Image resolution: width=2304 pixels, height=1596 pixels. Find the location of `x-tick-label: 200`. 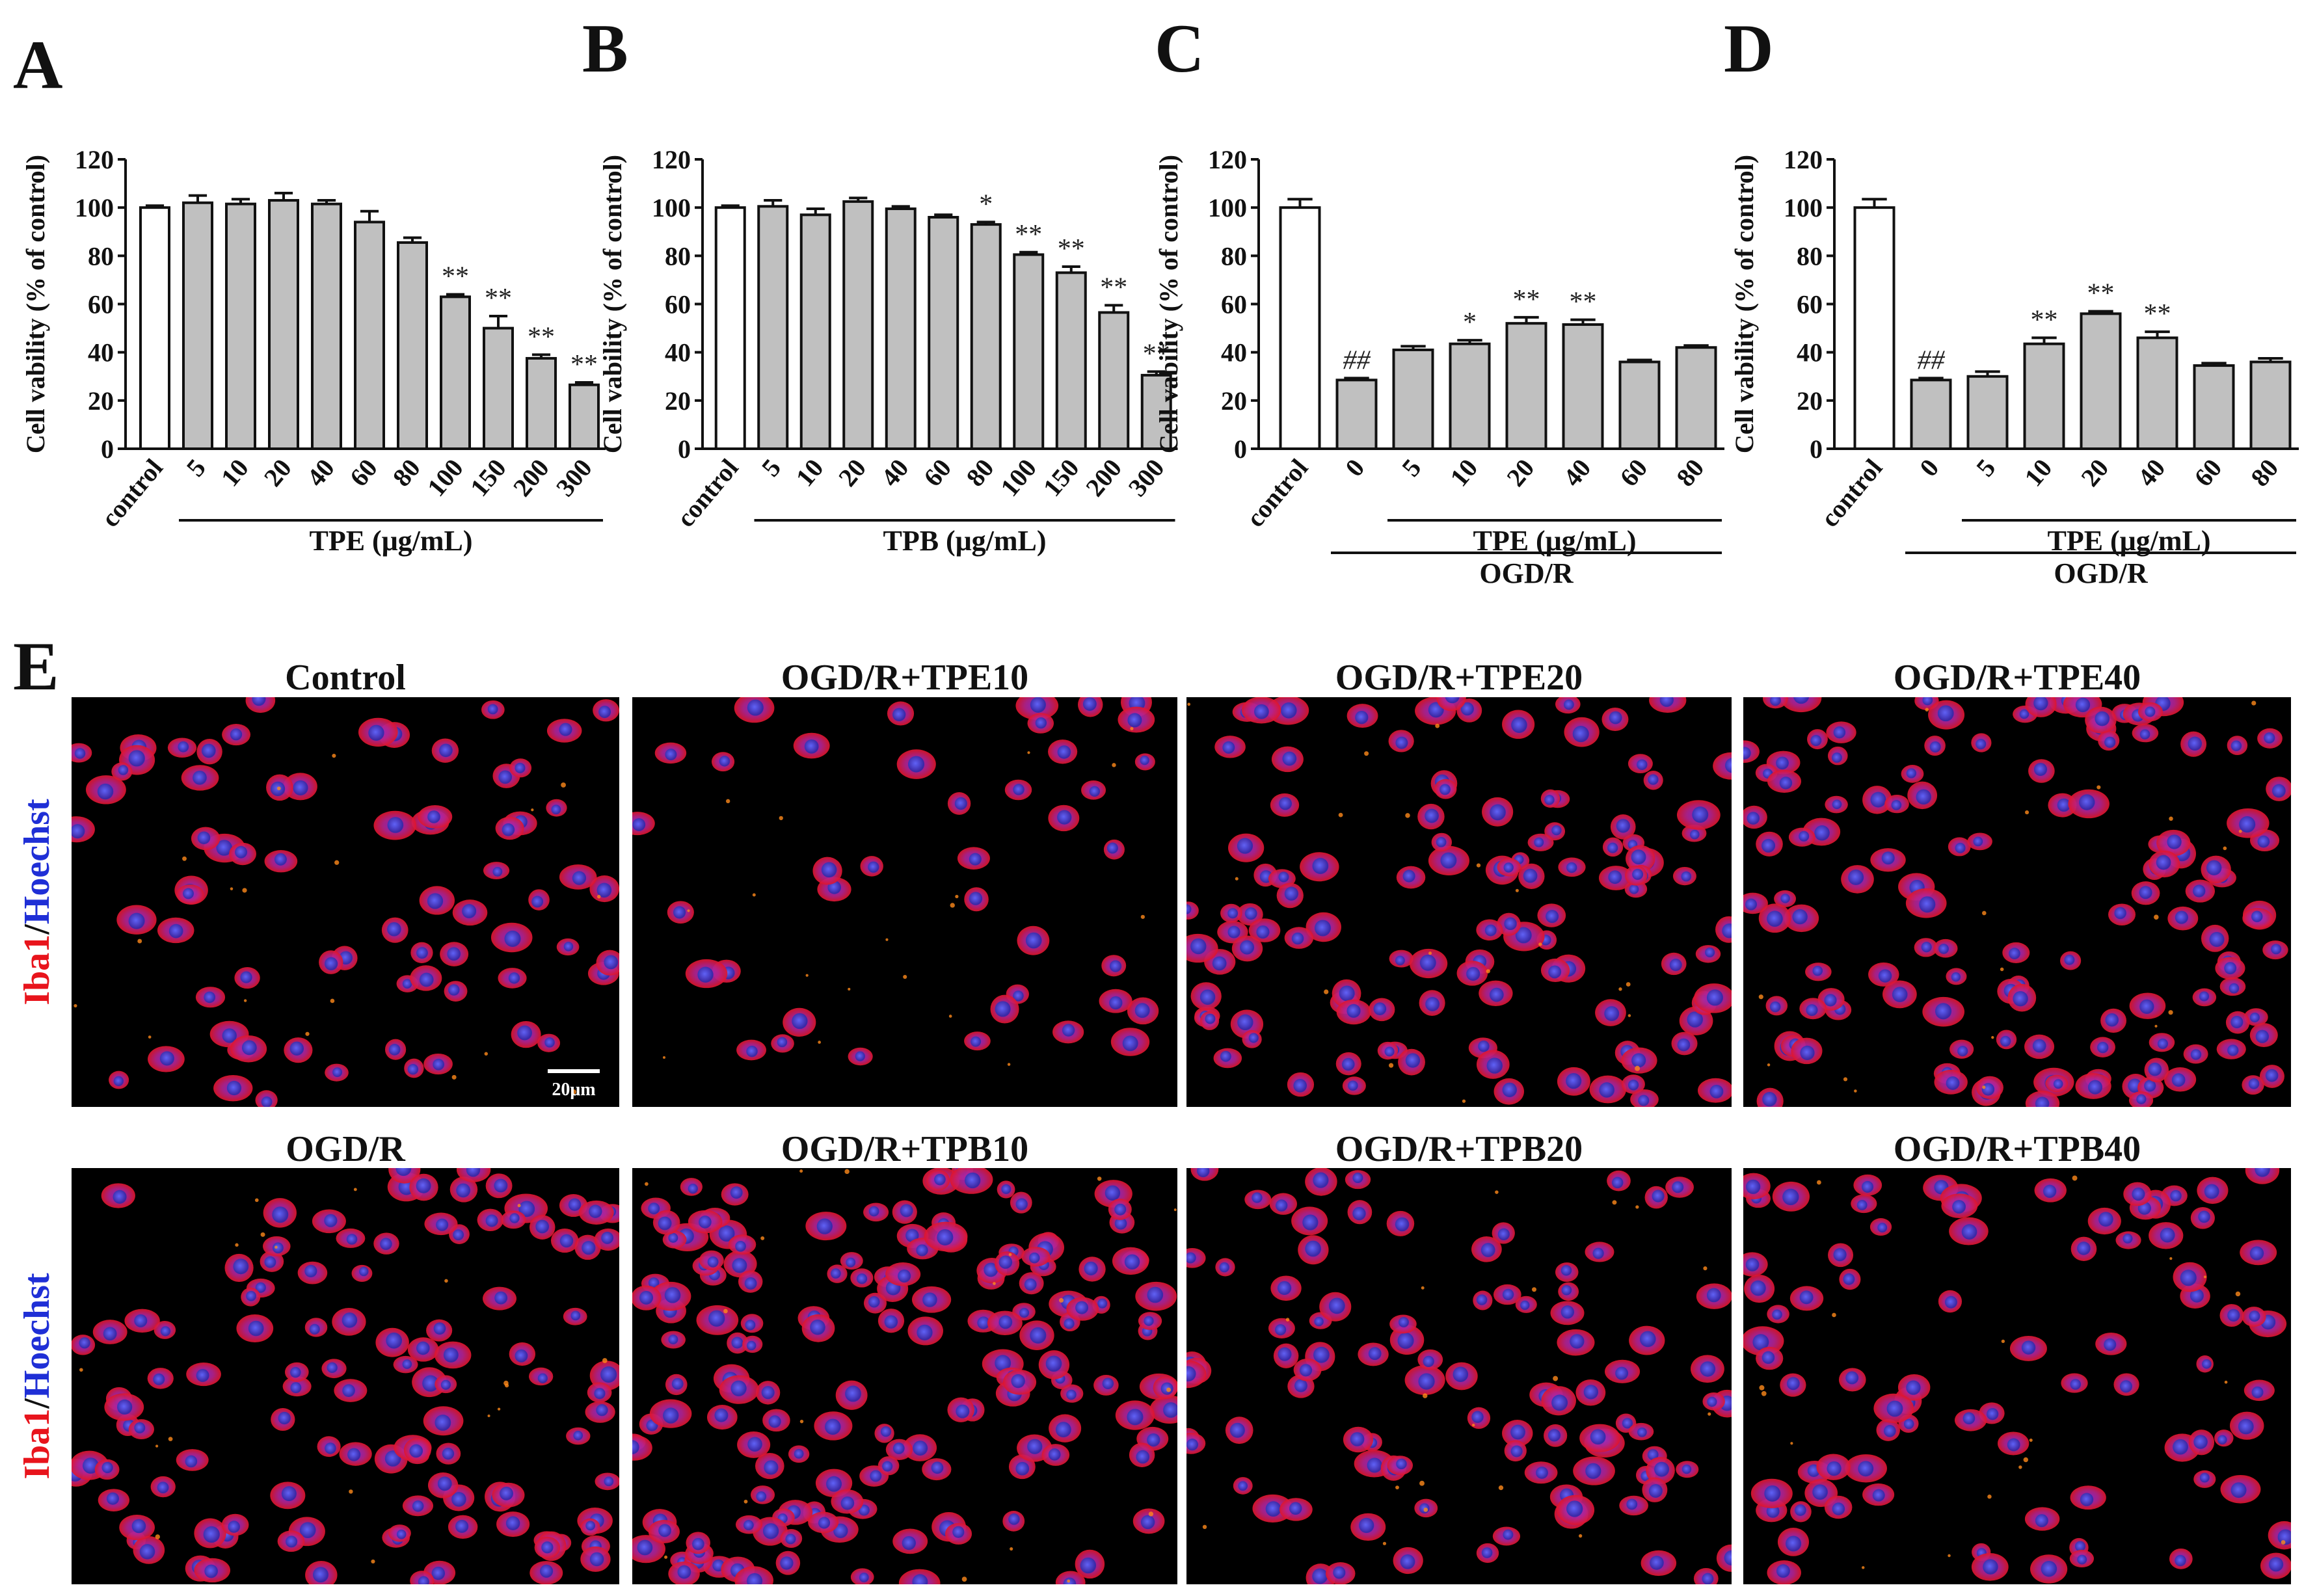

x-tick-label: 200 is located at coordinates (1103, 477).